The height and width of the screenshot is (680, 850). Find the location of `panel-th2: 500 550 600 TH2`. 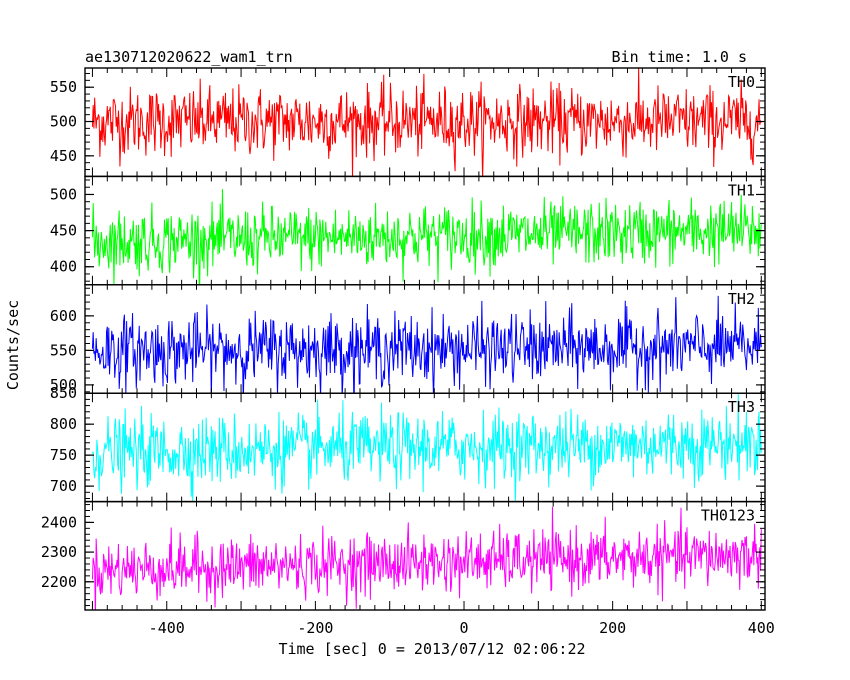

panel-th2: 500 550 600 TH2 is located at coordinates (408, 339).